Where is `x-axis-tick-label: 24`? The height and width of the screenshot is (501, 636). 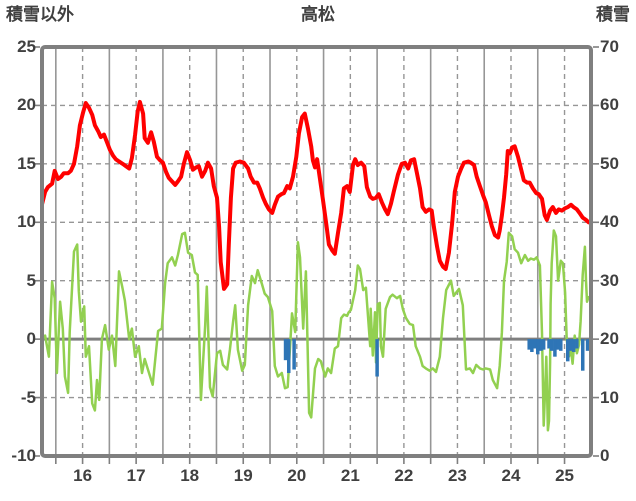
x-axis-tick-label: 24 is located at coordinates (511, 475).